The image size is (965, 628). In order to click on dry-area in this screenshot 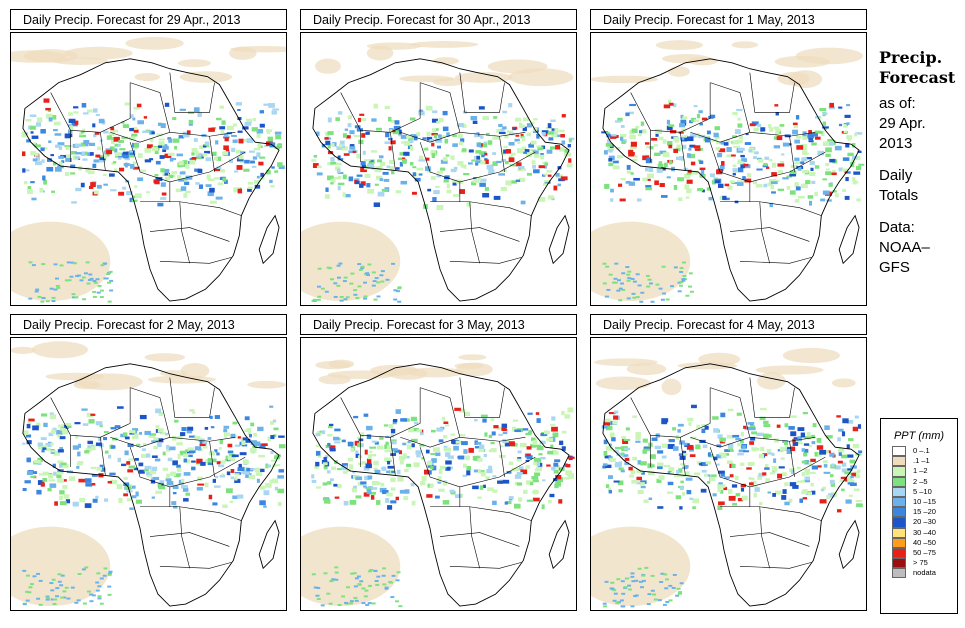, I will do `click(194, 63)`.